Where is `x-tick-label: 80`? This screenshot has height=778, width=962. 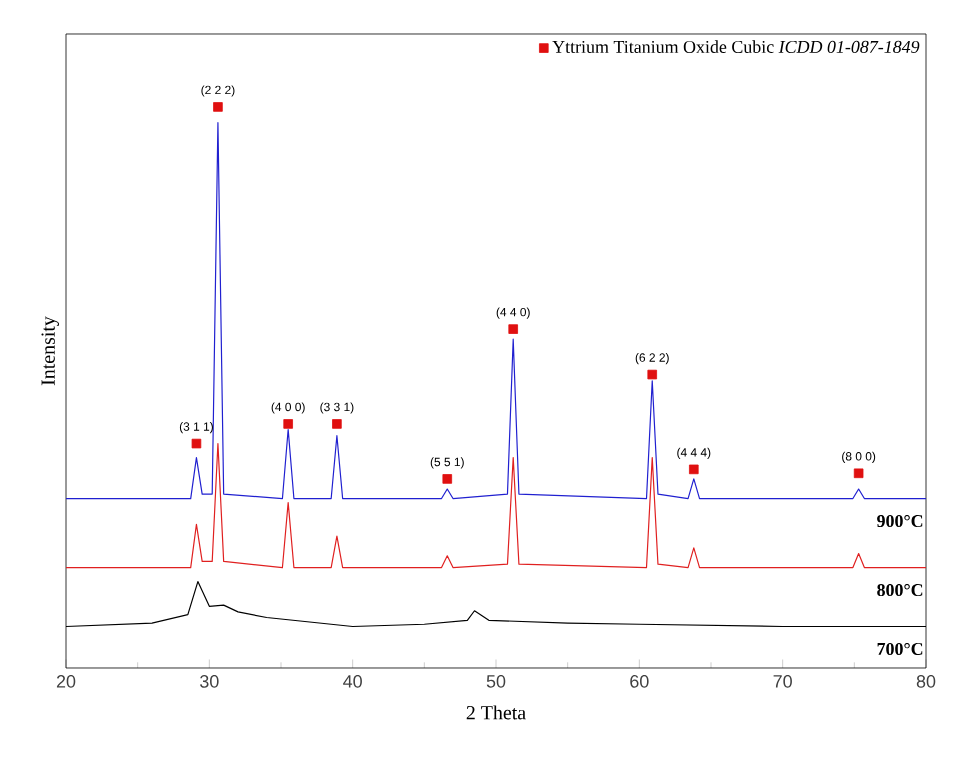
x-tick-label: 80 is located at coordinates (926, 681).